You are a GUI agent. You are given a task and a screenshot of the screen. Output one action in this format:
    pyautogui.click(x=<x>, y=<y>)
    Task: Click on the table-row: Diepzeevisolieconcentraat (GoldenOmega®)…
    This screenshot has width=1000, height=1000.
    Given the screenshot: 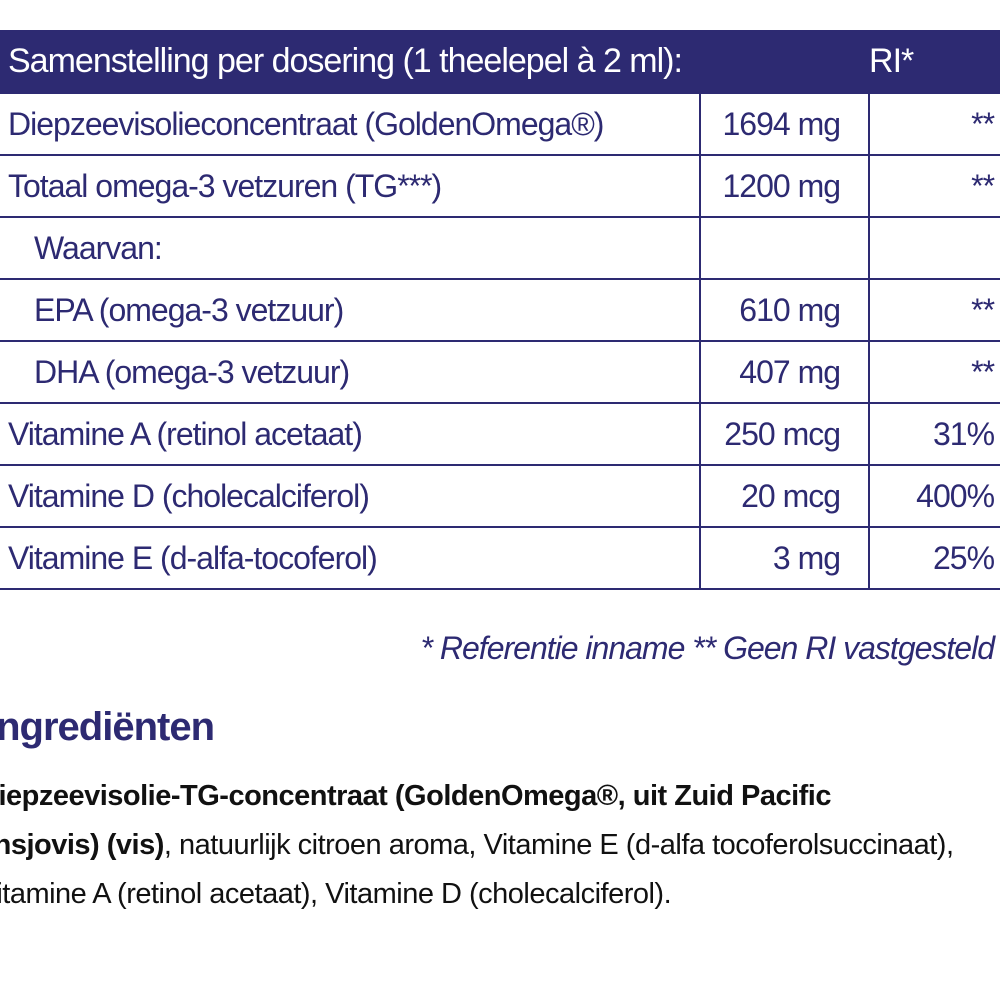 What is the action you would take?
    pyautogui.click(x=500, y=124)
    